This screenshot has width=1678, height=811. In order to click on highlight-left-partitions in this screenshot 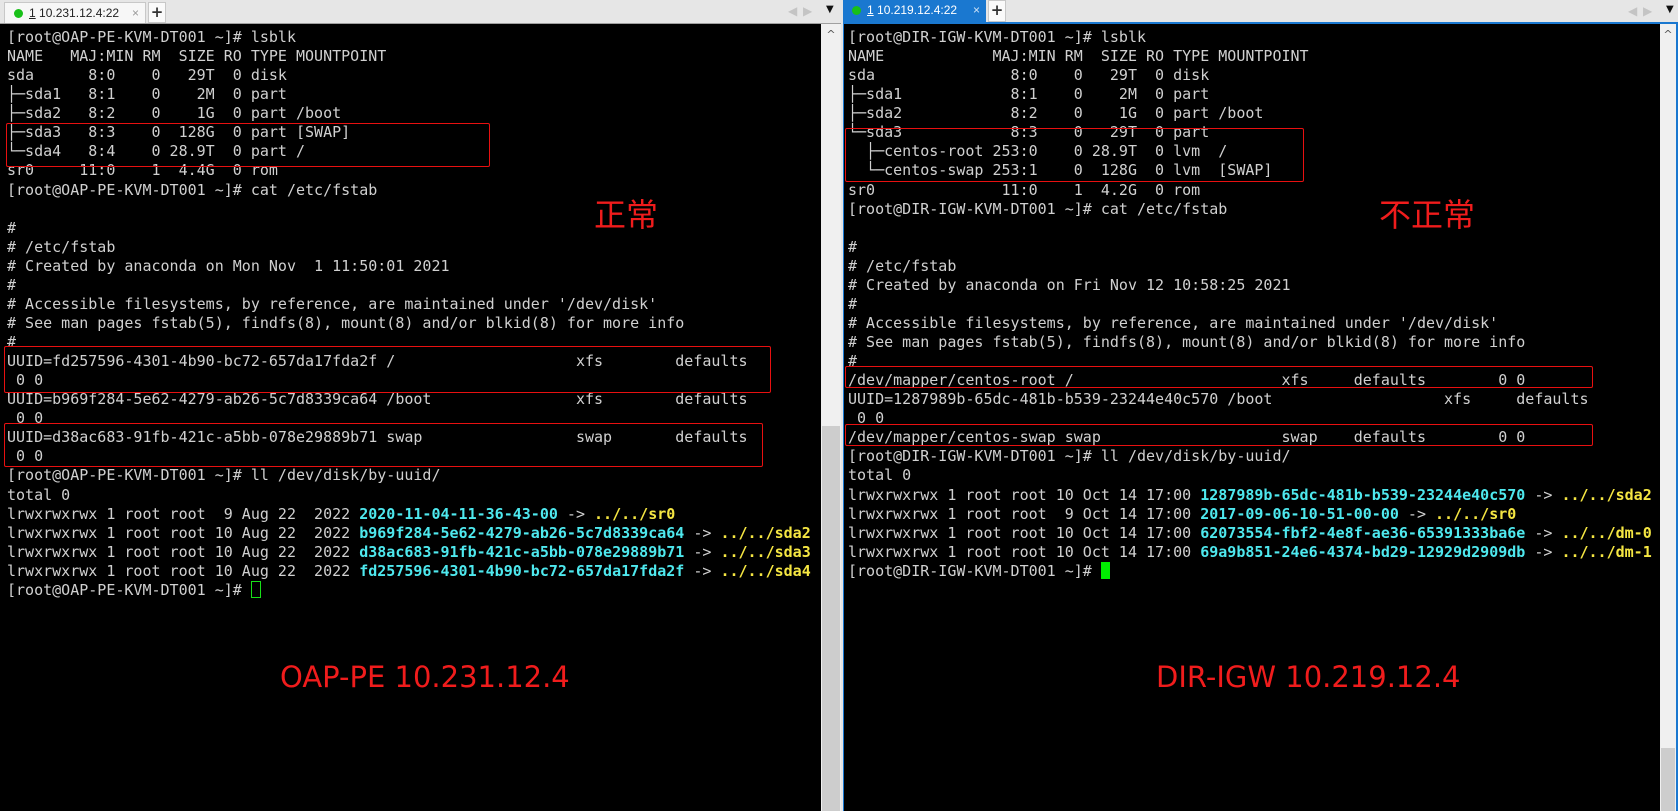, I will do `click(248, 145)`.